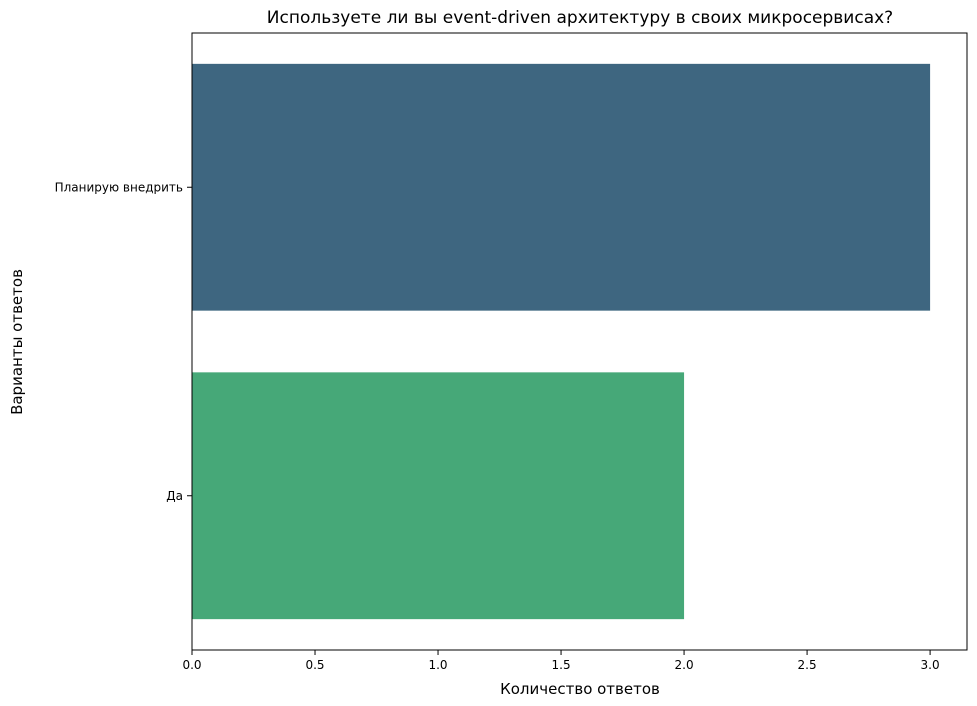 The height and width of the screenshot is (706, 977). I want to click on x-tick-label-0: 0.0, so click(191, 665).